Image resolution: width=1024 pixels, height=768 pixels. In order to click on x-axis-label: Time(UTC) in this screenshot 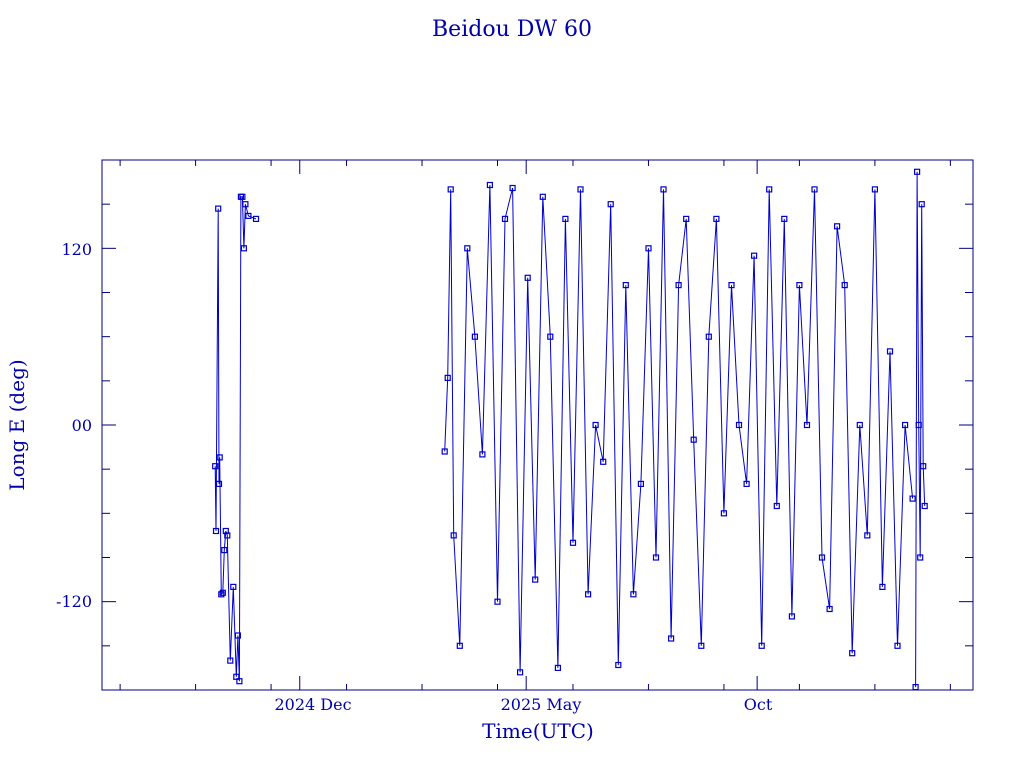, I will do `click(538, 731)`.